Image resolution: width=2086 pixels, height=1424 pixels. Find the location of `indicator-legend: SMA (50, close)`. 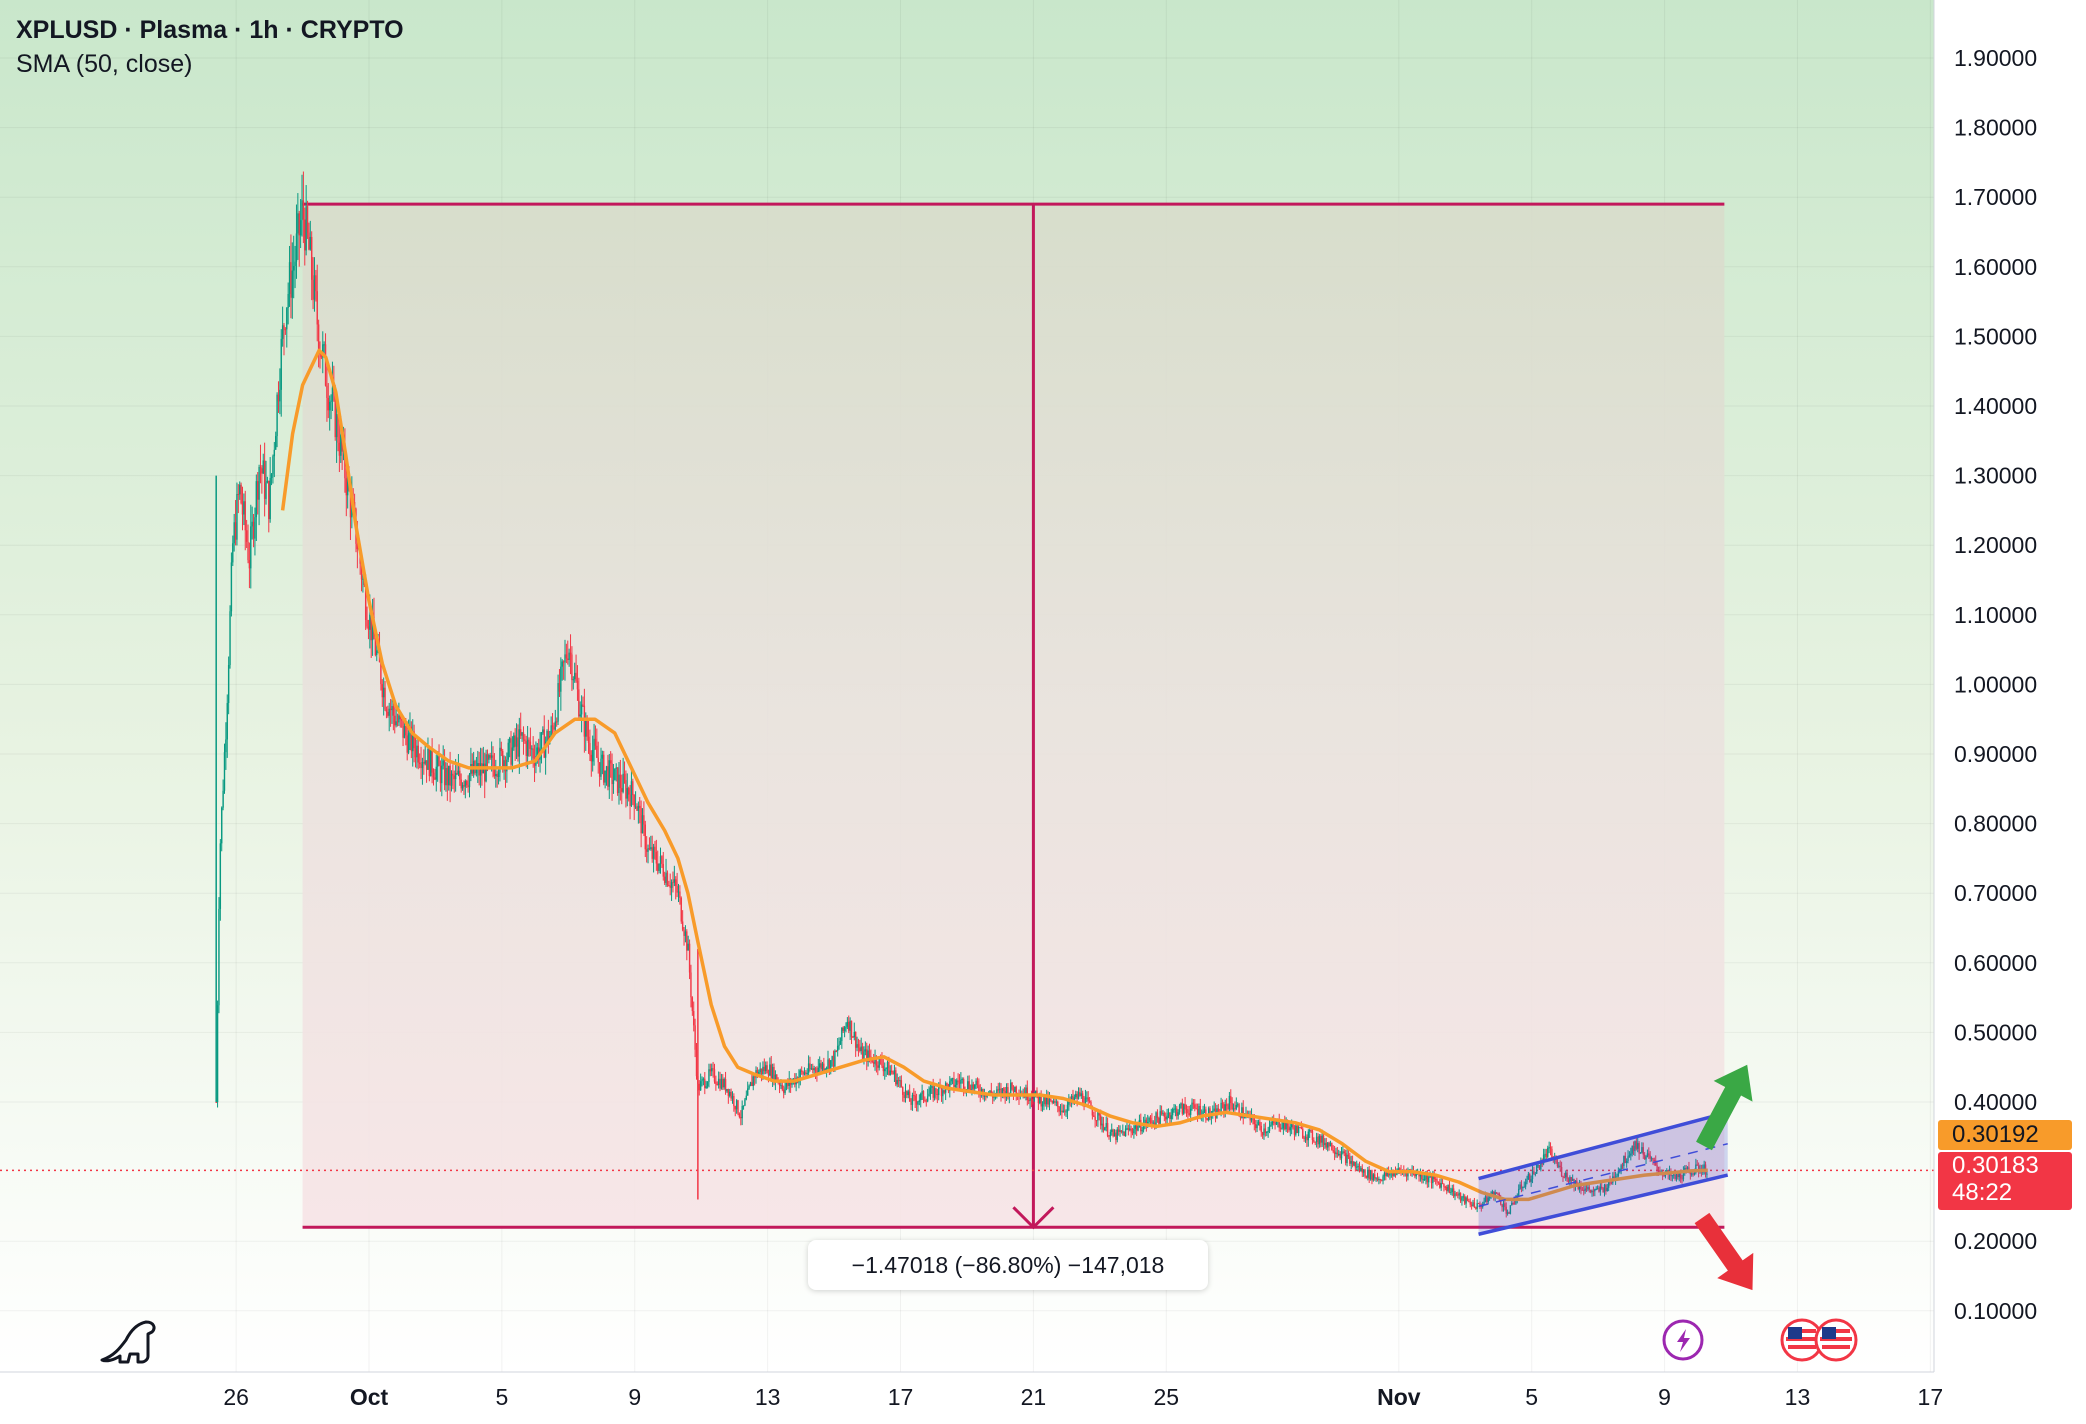

indicator-legend: SMA (50, close) is located at coordinates (104, 64).